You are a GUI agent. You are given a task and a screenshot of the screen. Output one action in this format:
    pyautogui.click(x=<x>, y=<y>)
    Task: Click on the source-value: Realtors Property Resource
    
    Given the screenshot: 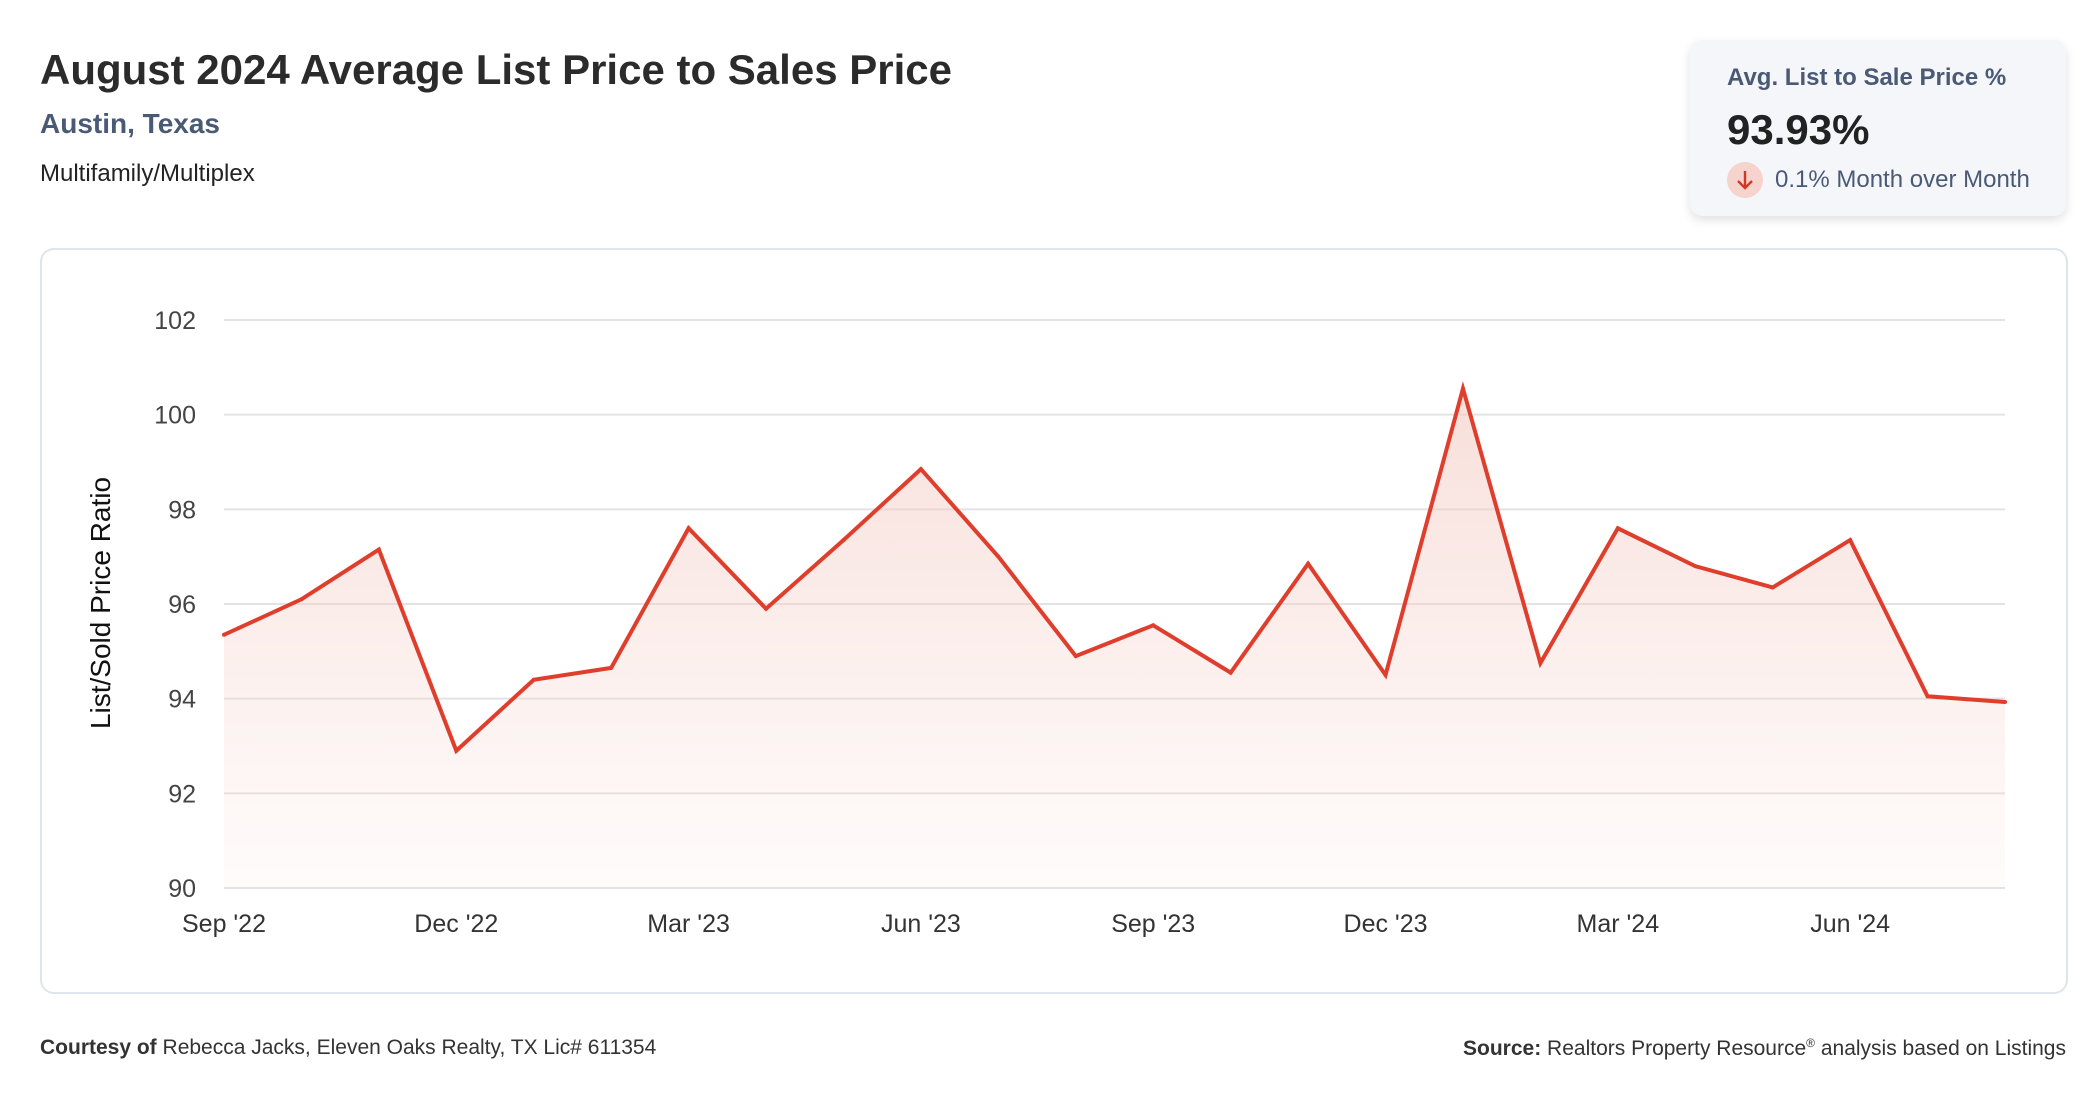 What is the action you would take?
    pyautogui.click(x=1677, y=1048)
    